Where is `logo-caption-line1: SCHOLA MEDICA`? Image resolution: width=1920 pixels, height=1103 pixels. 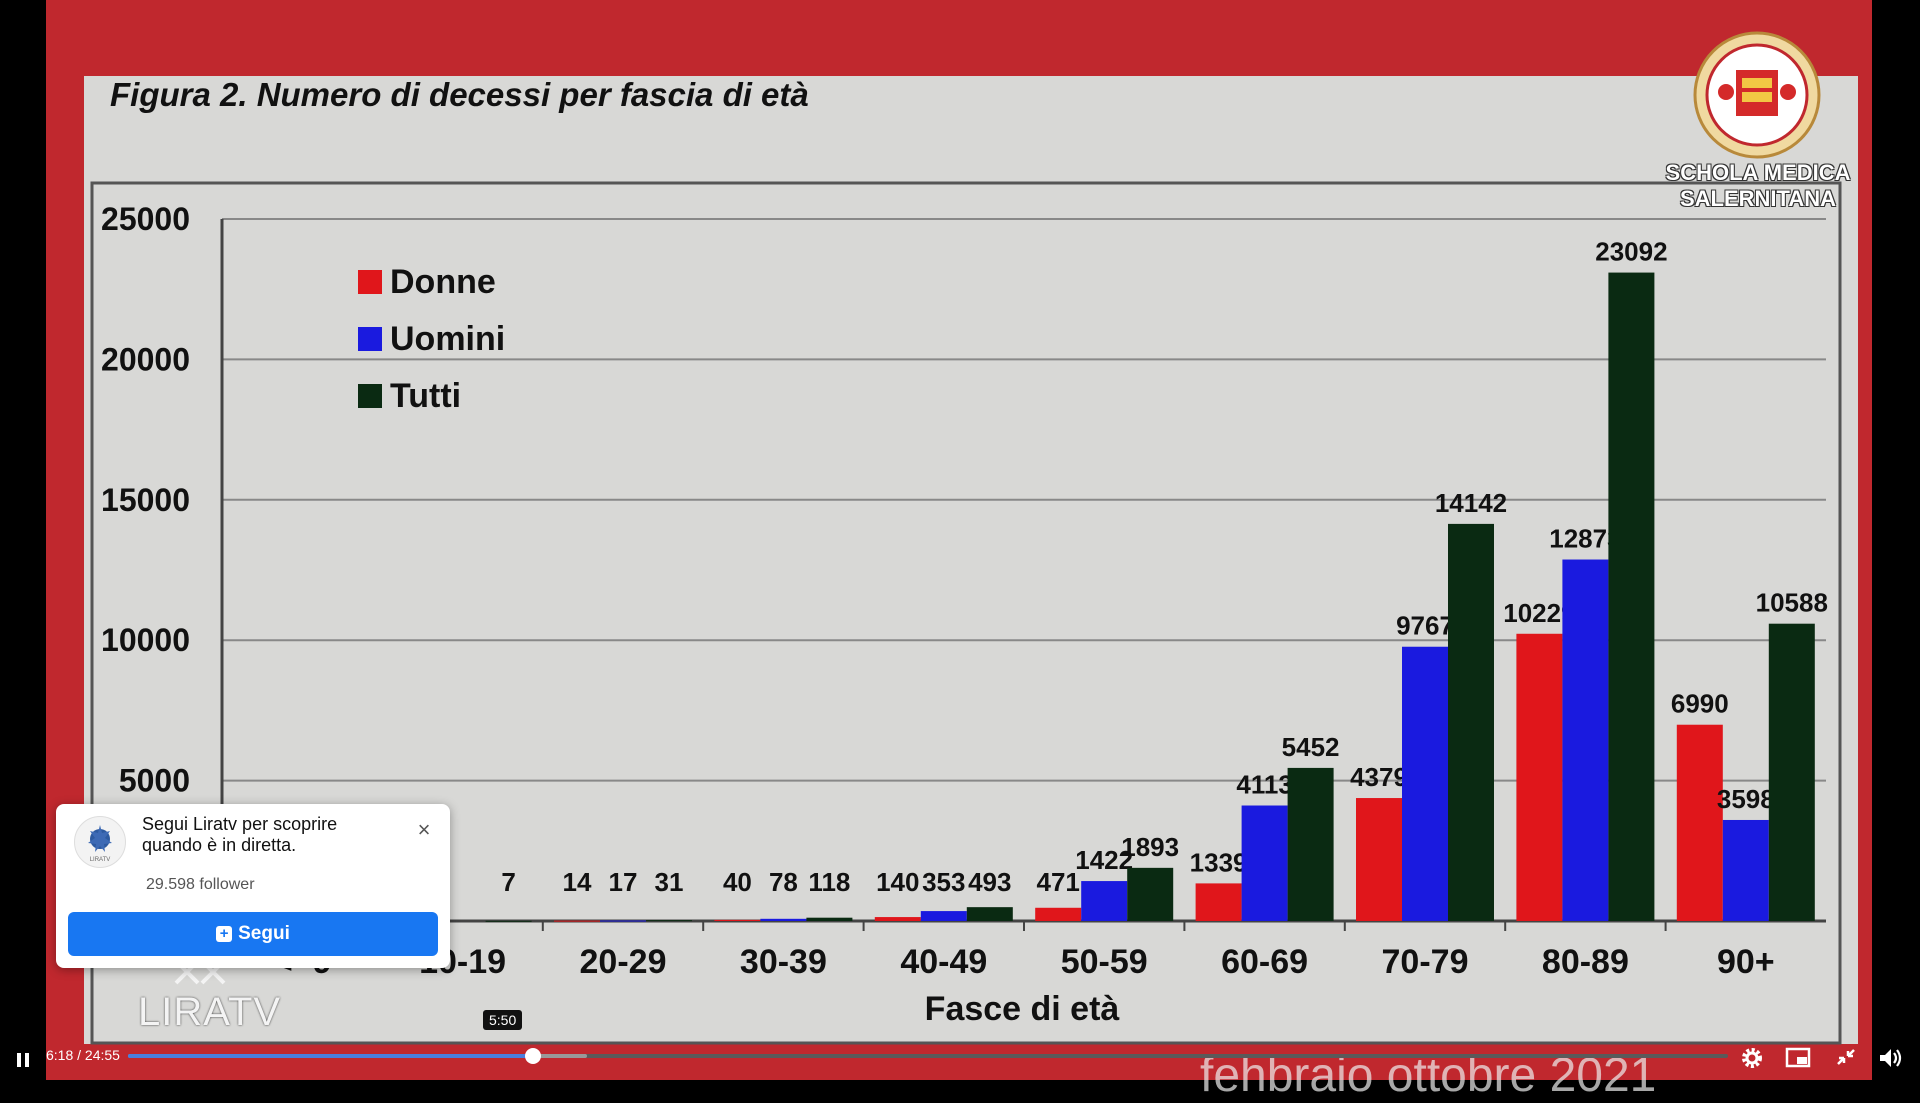 logo-caption-line1: SCHOLA MEDICA is located at coordinates (1758, 172).